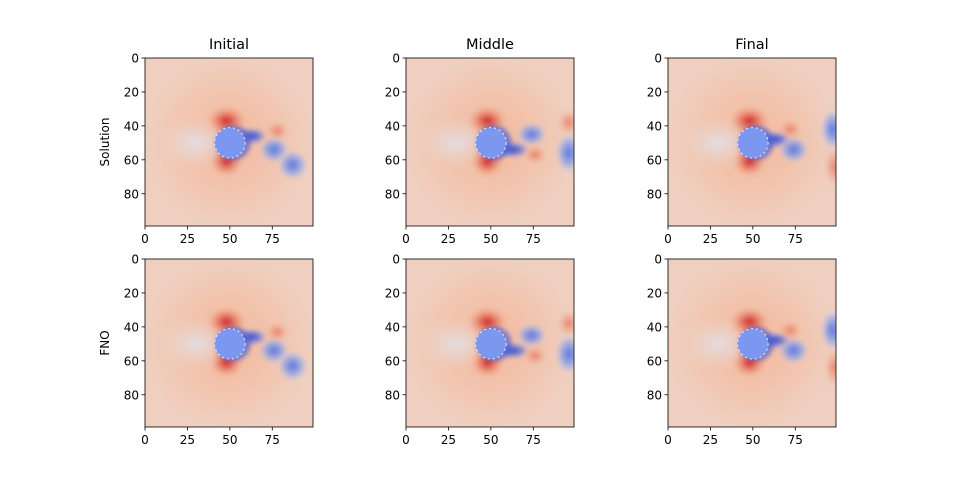 Image resolution: width=960 pixels, height=480 pixels. What do you see at coordinates (105, 342) in the screenshot?
I see `row-label: FNO` at bounding box center [105, 342].